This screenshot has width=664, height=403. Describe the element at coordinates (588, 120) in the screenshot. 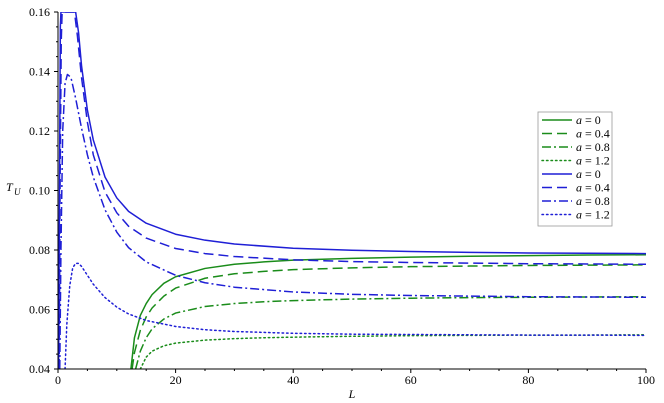

I see `legend-entry-0: a = 0` at that location.